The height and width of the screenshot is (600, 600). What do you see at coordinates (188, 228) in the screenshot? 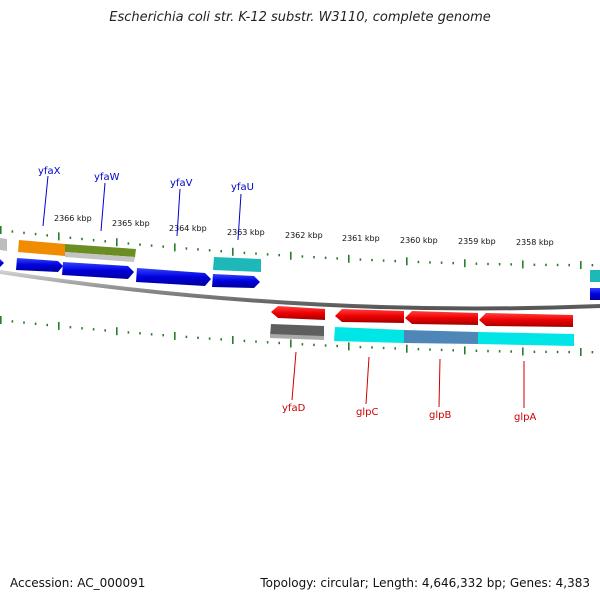
I see `tick-label: 2364 kbp` at bounding box center [188, 228].